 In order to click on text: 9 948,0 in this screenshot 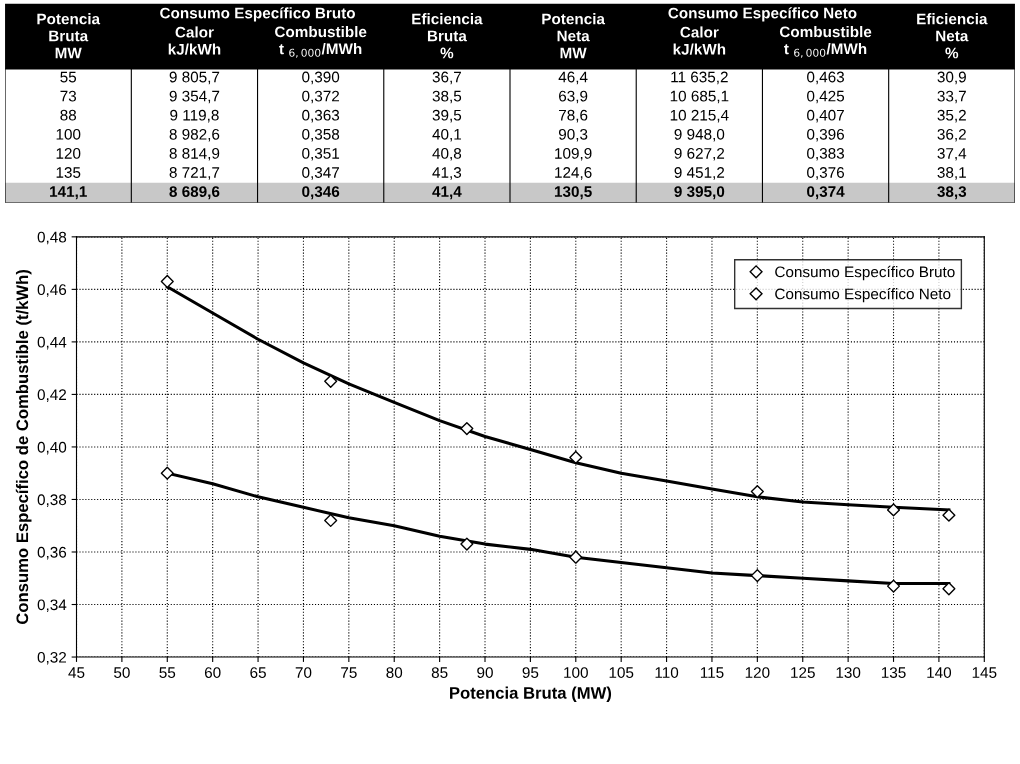, I will do `click(699, 135)`.